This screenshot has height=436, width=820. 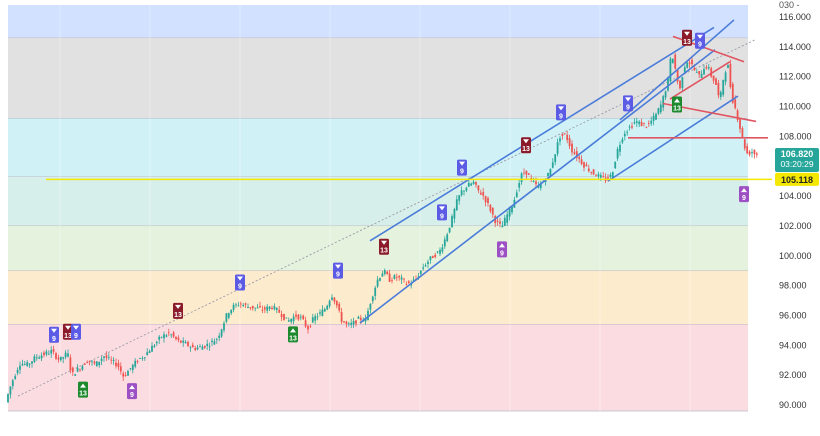 What do you see at coordinates (795, 77) in the screenshot?
I see `y-tick-label: 112.000` at bounding box center [795, 77].